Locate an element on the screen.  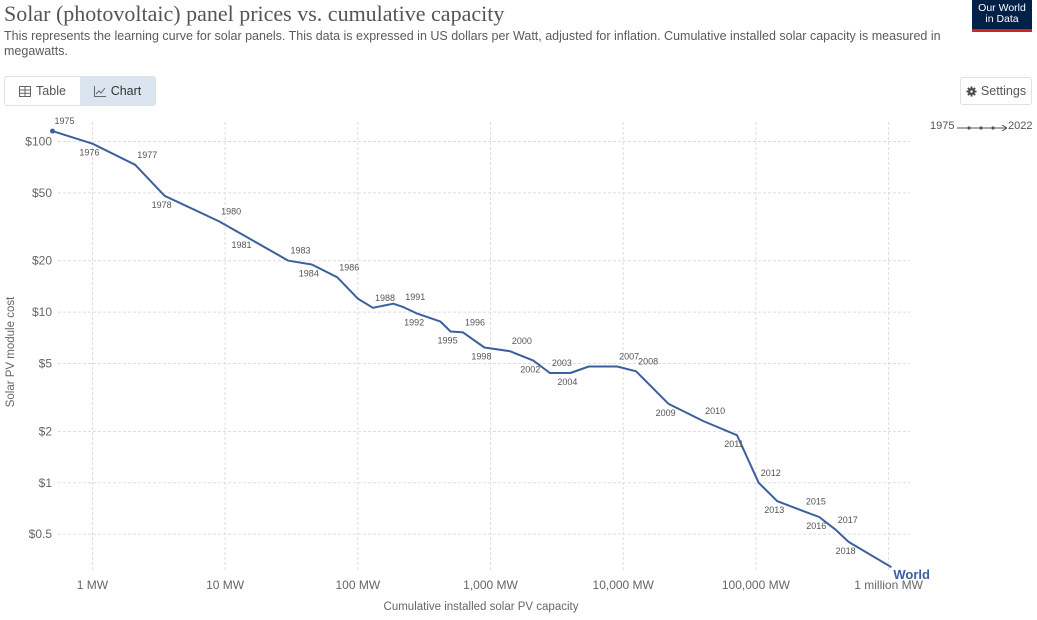
point-label: 2012 is located at coordinates (771, 473).